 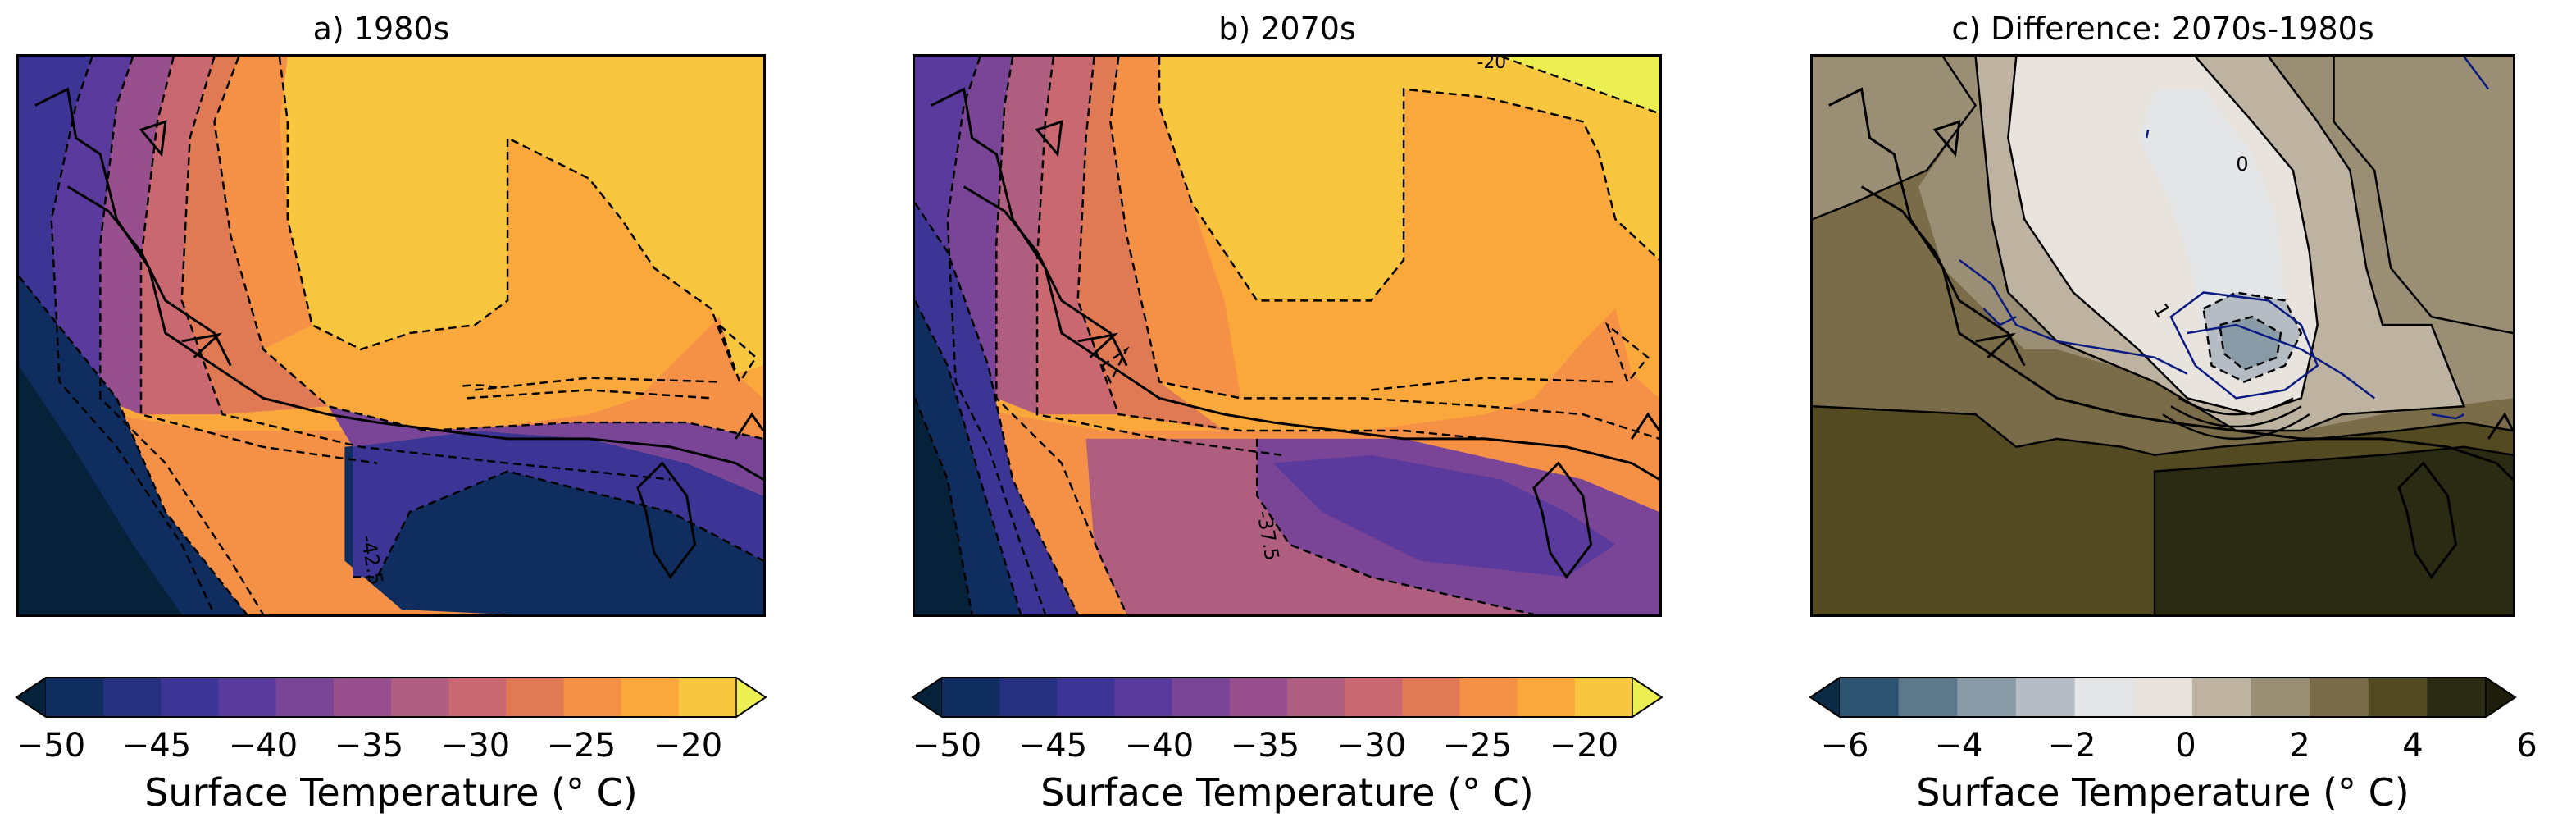 I want to click on panel-title: c) Difference: 2070s-1980s, so click(x=2162, y=29).